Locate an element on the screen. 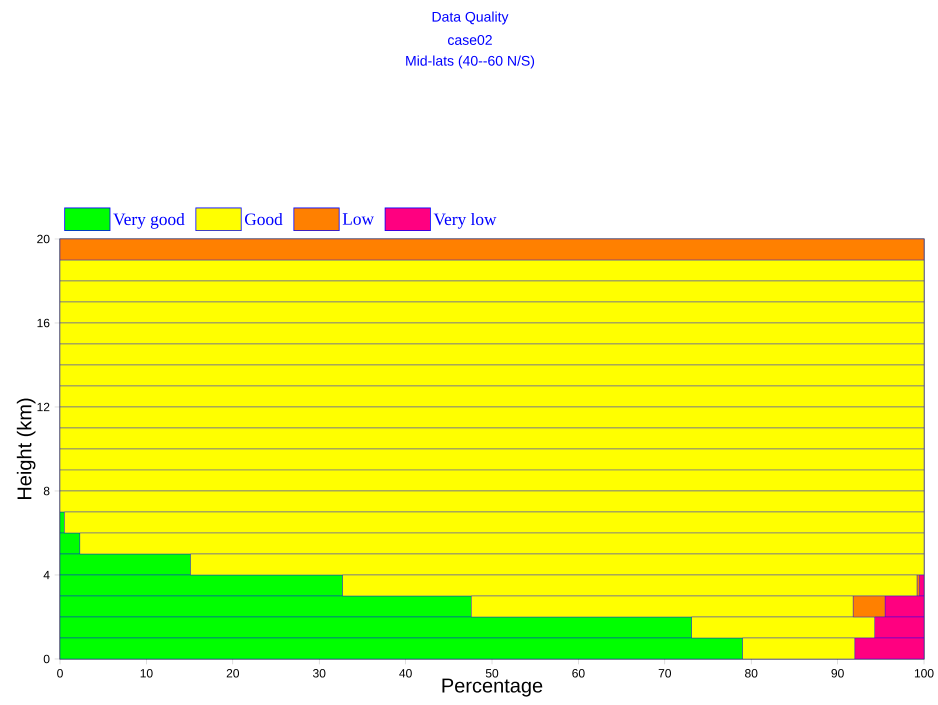 This screenshot has height=705, width=938. legend-label: Very good is located at coordinates (149, 220).